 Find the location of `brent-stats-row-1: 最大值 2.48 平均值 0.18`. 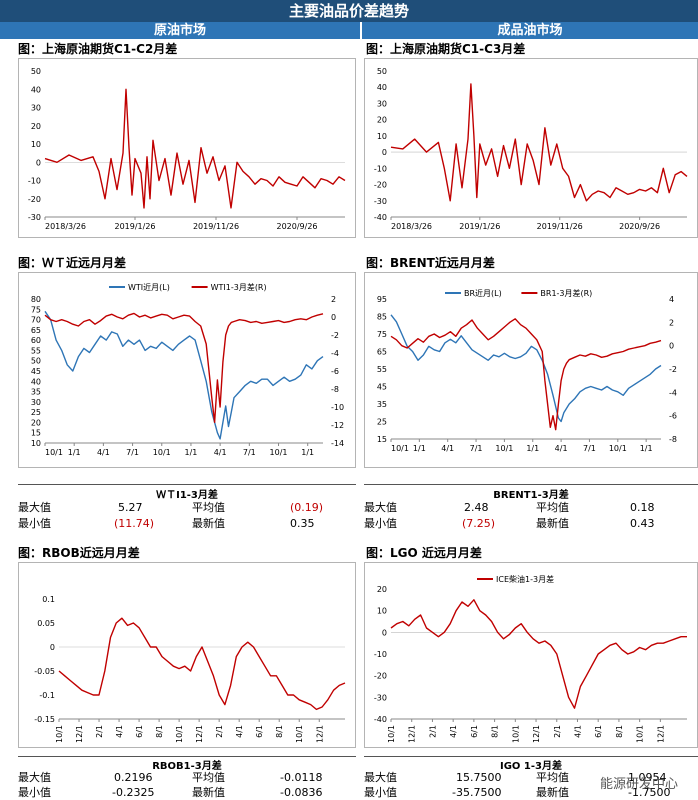

brent-stats-row-1: 最大值 2.48 平均值 0.18 is located at coordinates (531, 507).